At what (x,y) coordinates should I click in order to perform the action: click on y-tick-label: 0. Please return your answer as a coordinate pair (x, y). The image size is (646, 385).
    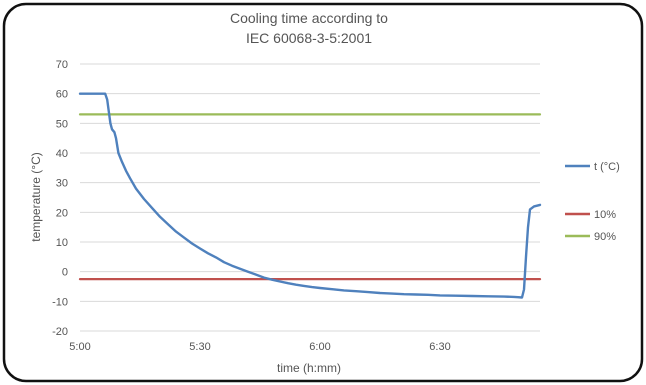
    Looking at the image, I should click on (65, 273).